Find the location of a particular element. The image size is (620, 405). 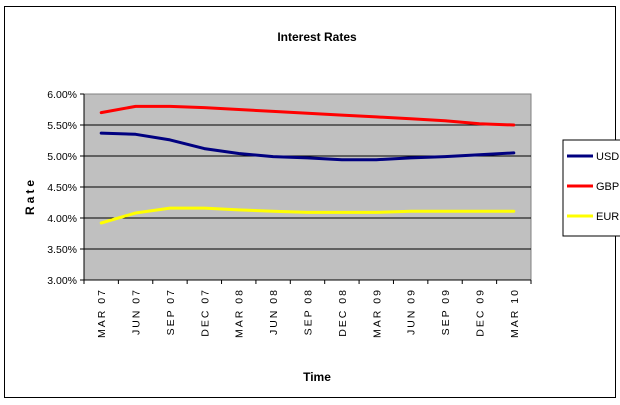

series-line-usd is located at coordinates (307, 146).